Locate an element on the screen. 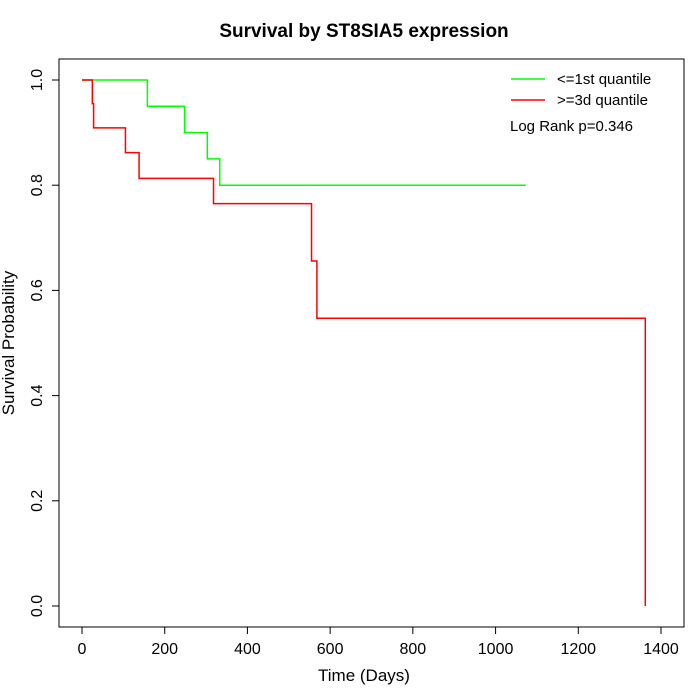  logrank-annotation: Log Rank p=0.346 is located at coordinates (571, 126).